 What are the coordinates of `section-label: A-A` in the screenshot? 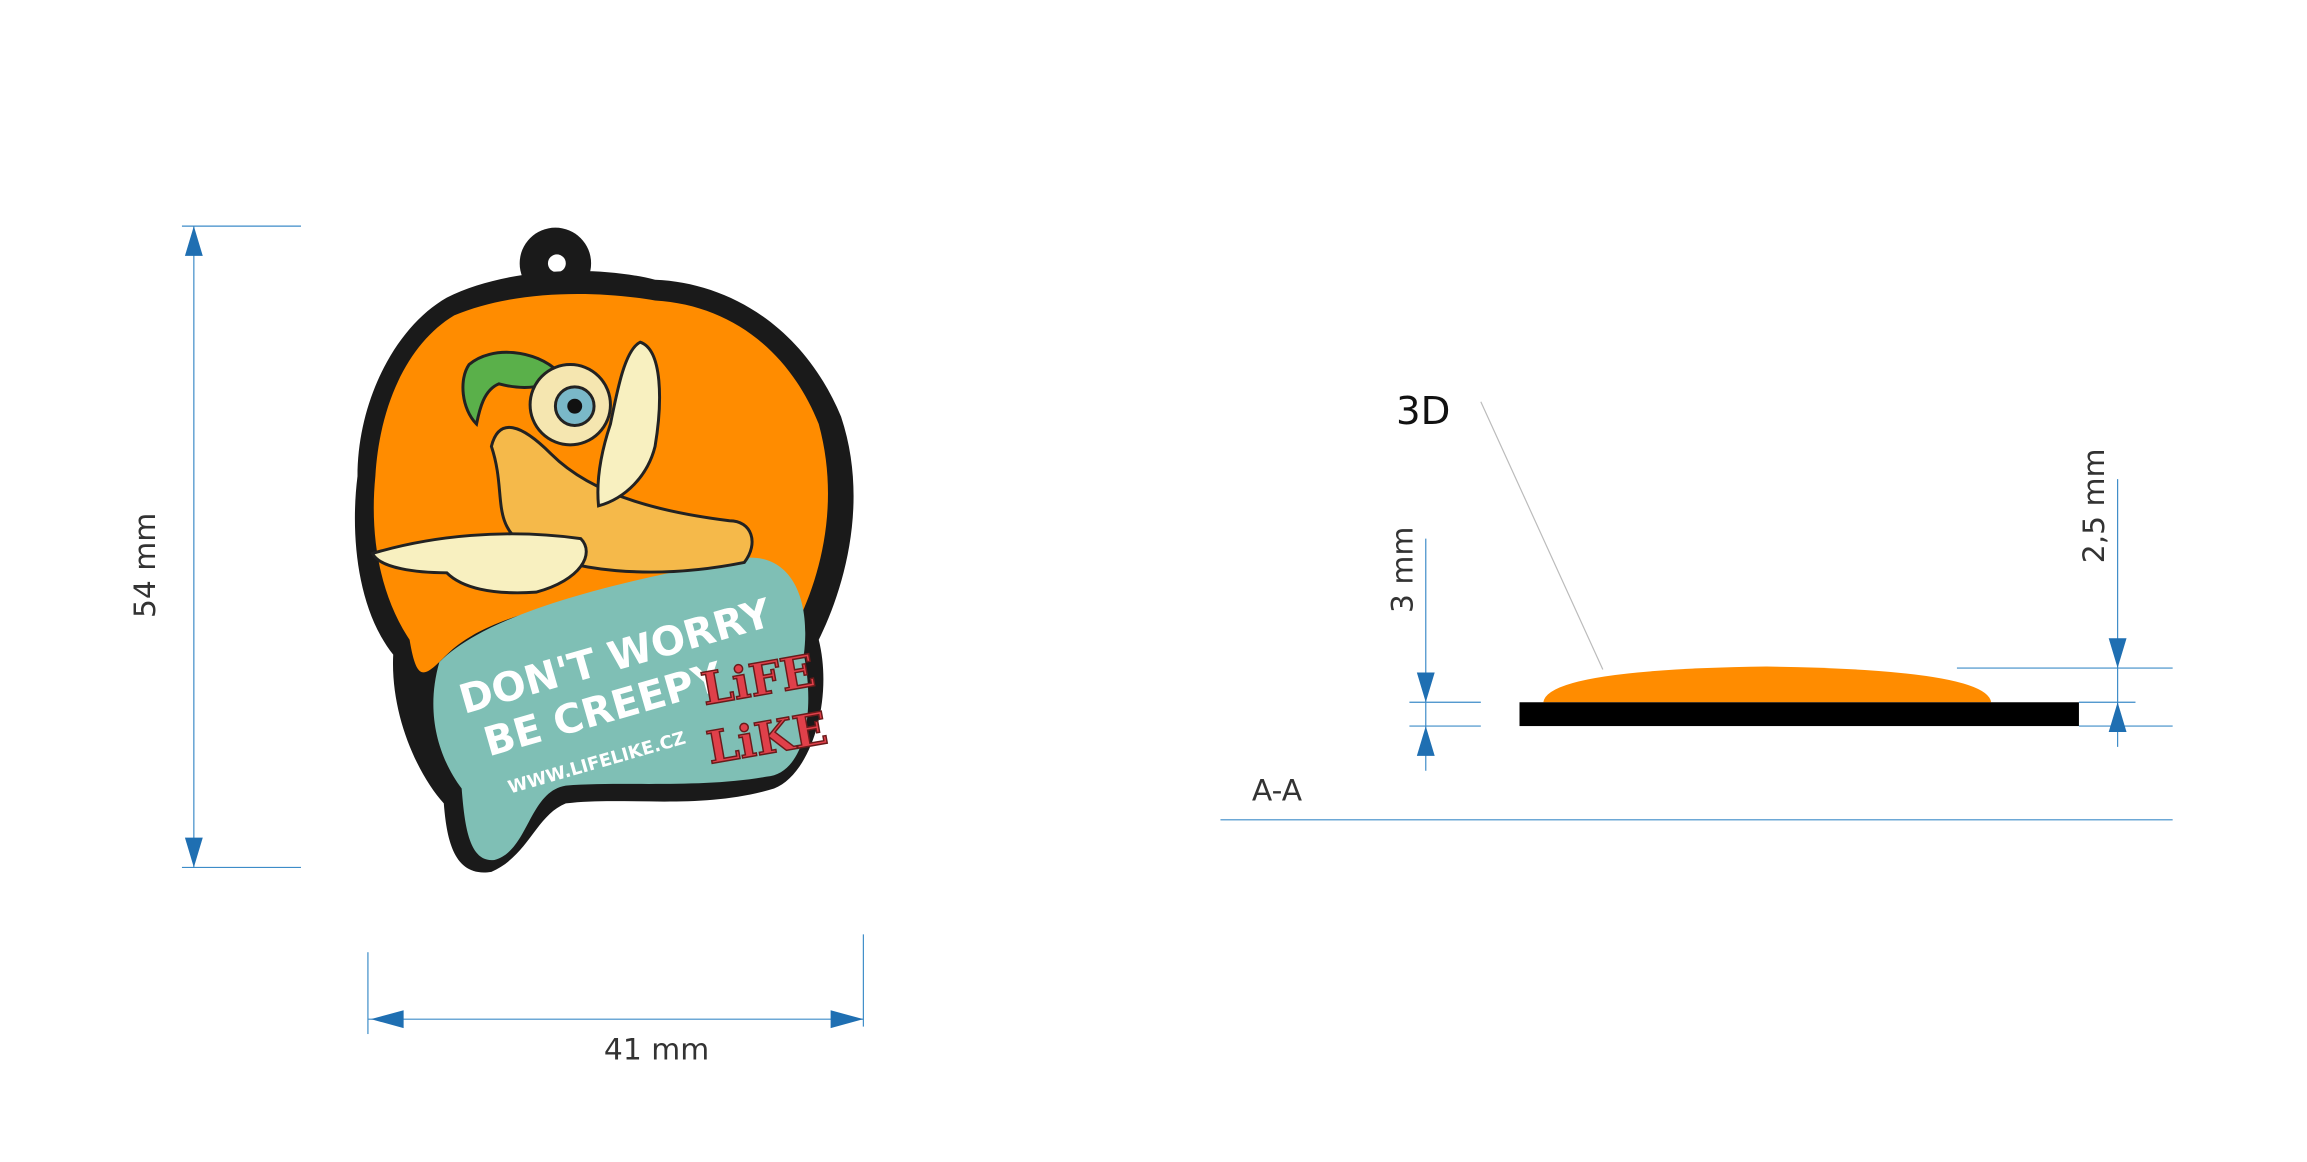 It's located at (1277, 790).